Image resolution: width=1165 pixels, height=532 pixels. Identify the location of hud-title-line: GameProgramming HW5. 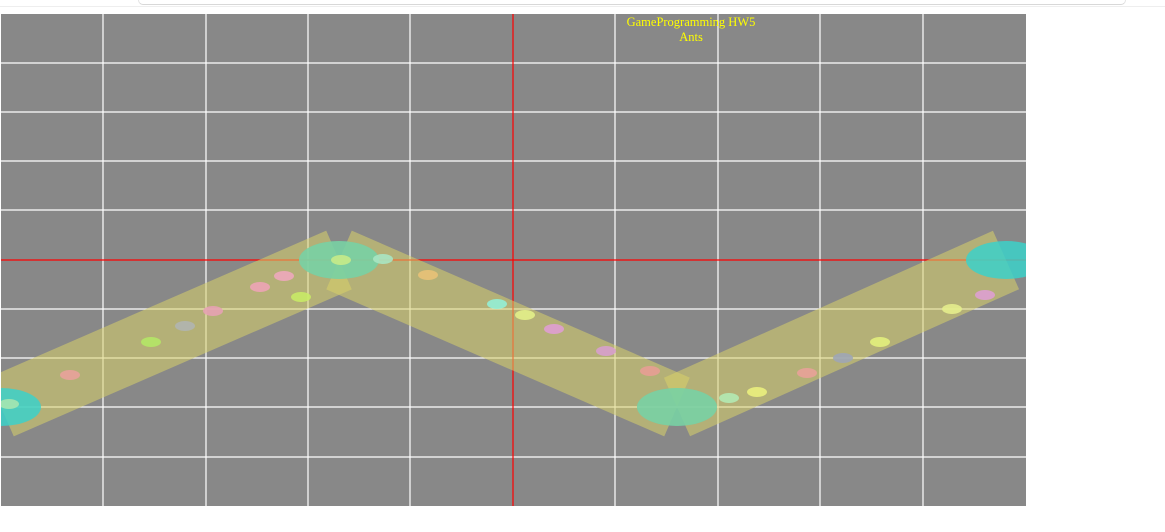
(691, 22).